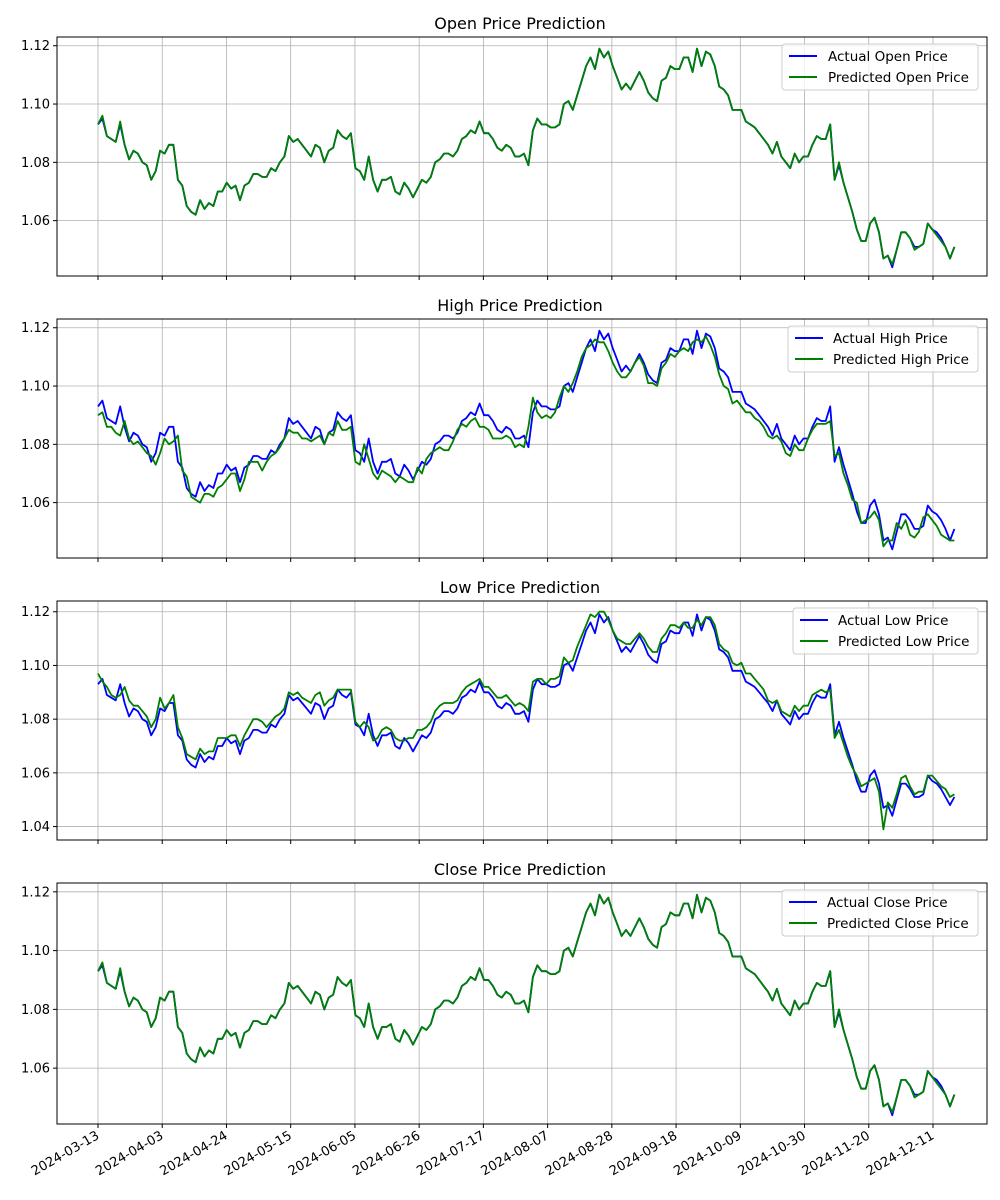 This screenshot has height=1200, width=1000. What do you see at coordinates (893, 621) in the screenshot?
I see `legend-label-actual-low: Actual Low Price` at bounding box center [893, 621].